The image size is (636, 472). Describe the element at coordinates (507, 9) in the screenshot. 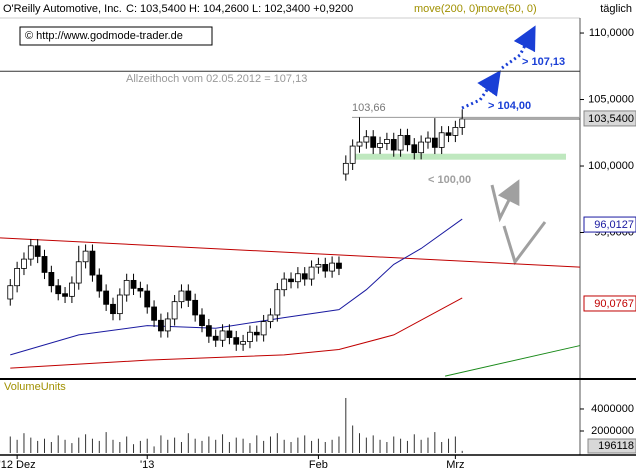

I see `legend-entry: move(50, 0)` at that location.